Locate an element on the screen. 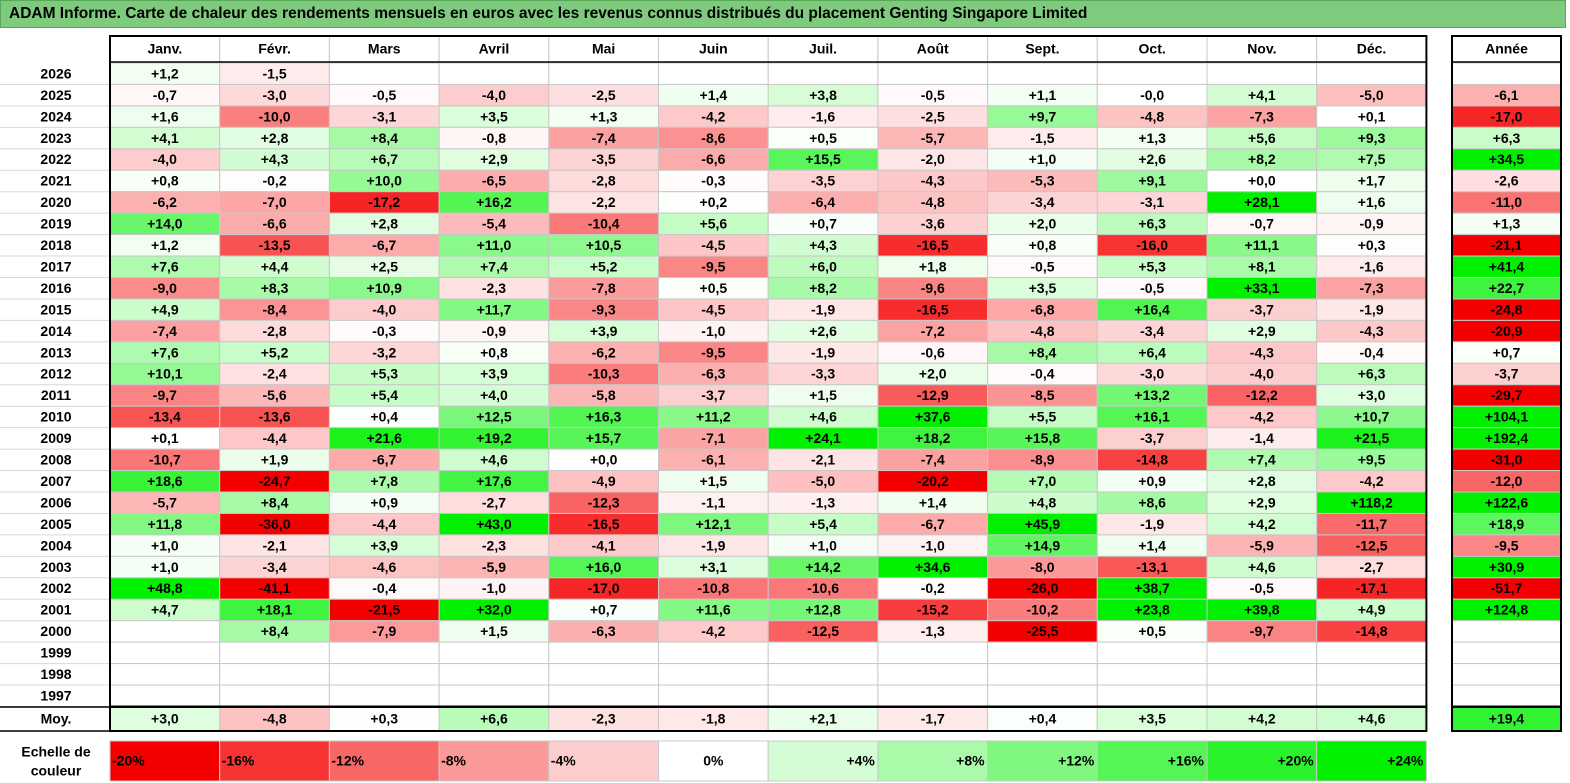  cell-value: -10,4 is located at coordinates (604, 224).